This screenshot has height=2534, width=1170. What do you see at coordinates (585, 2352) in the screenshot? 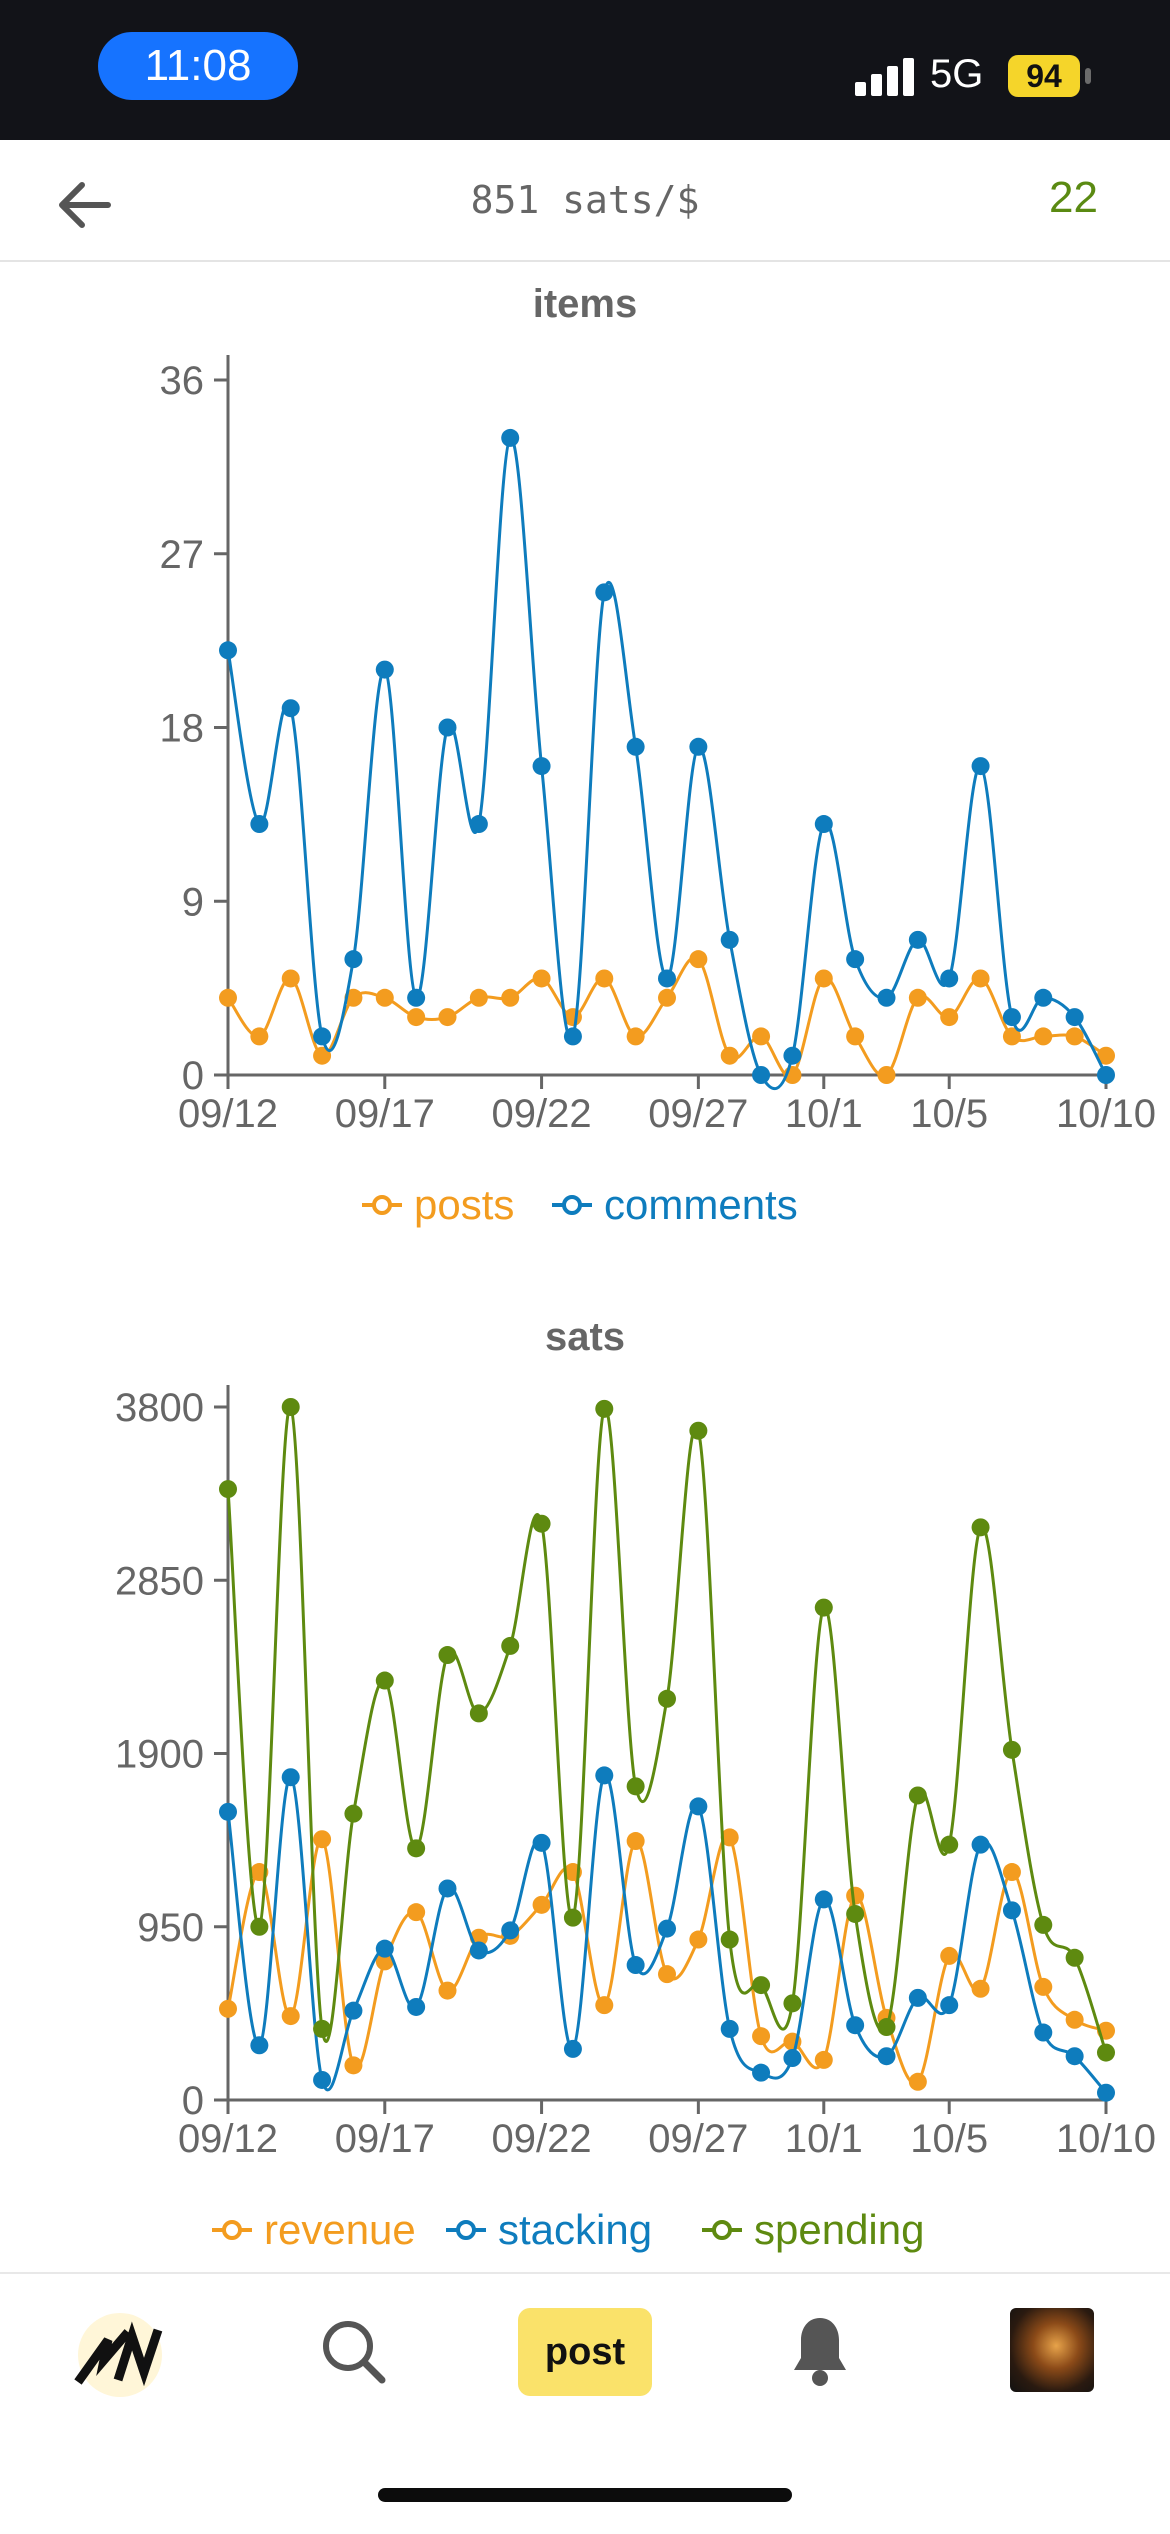
I see `post-button: post` at bounding box center [585, 2352].